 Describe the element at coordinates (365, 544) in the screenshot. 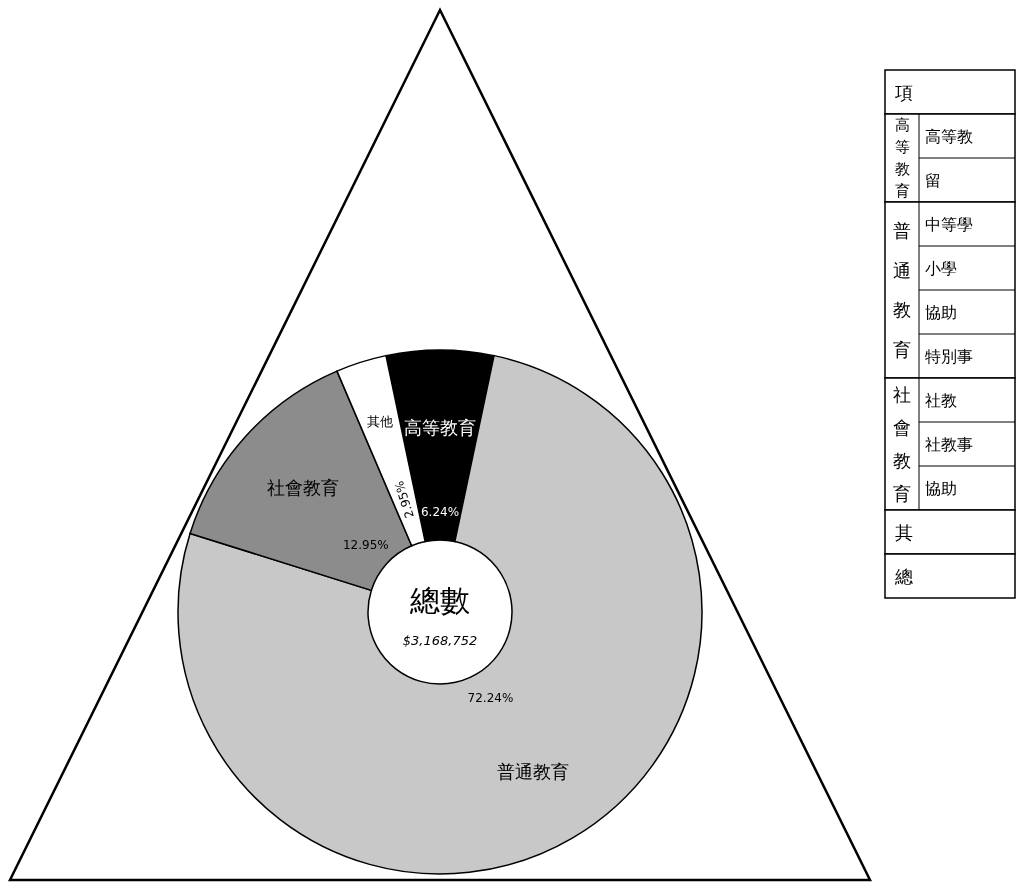

I see `data-label: 12.95%` at that location.